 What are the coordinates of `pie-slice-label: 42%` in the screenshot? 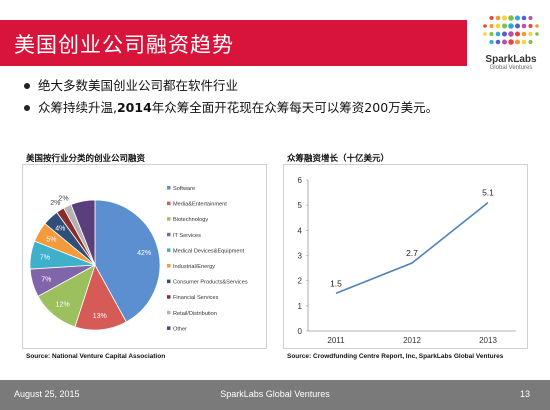 It's located at (144, 253).